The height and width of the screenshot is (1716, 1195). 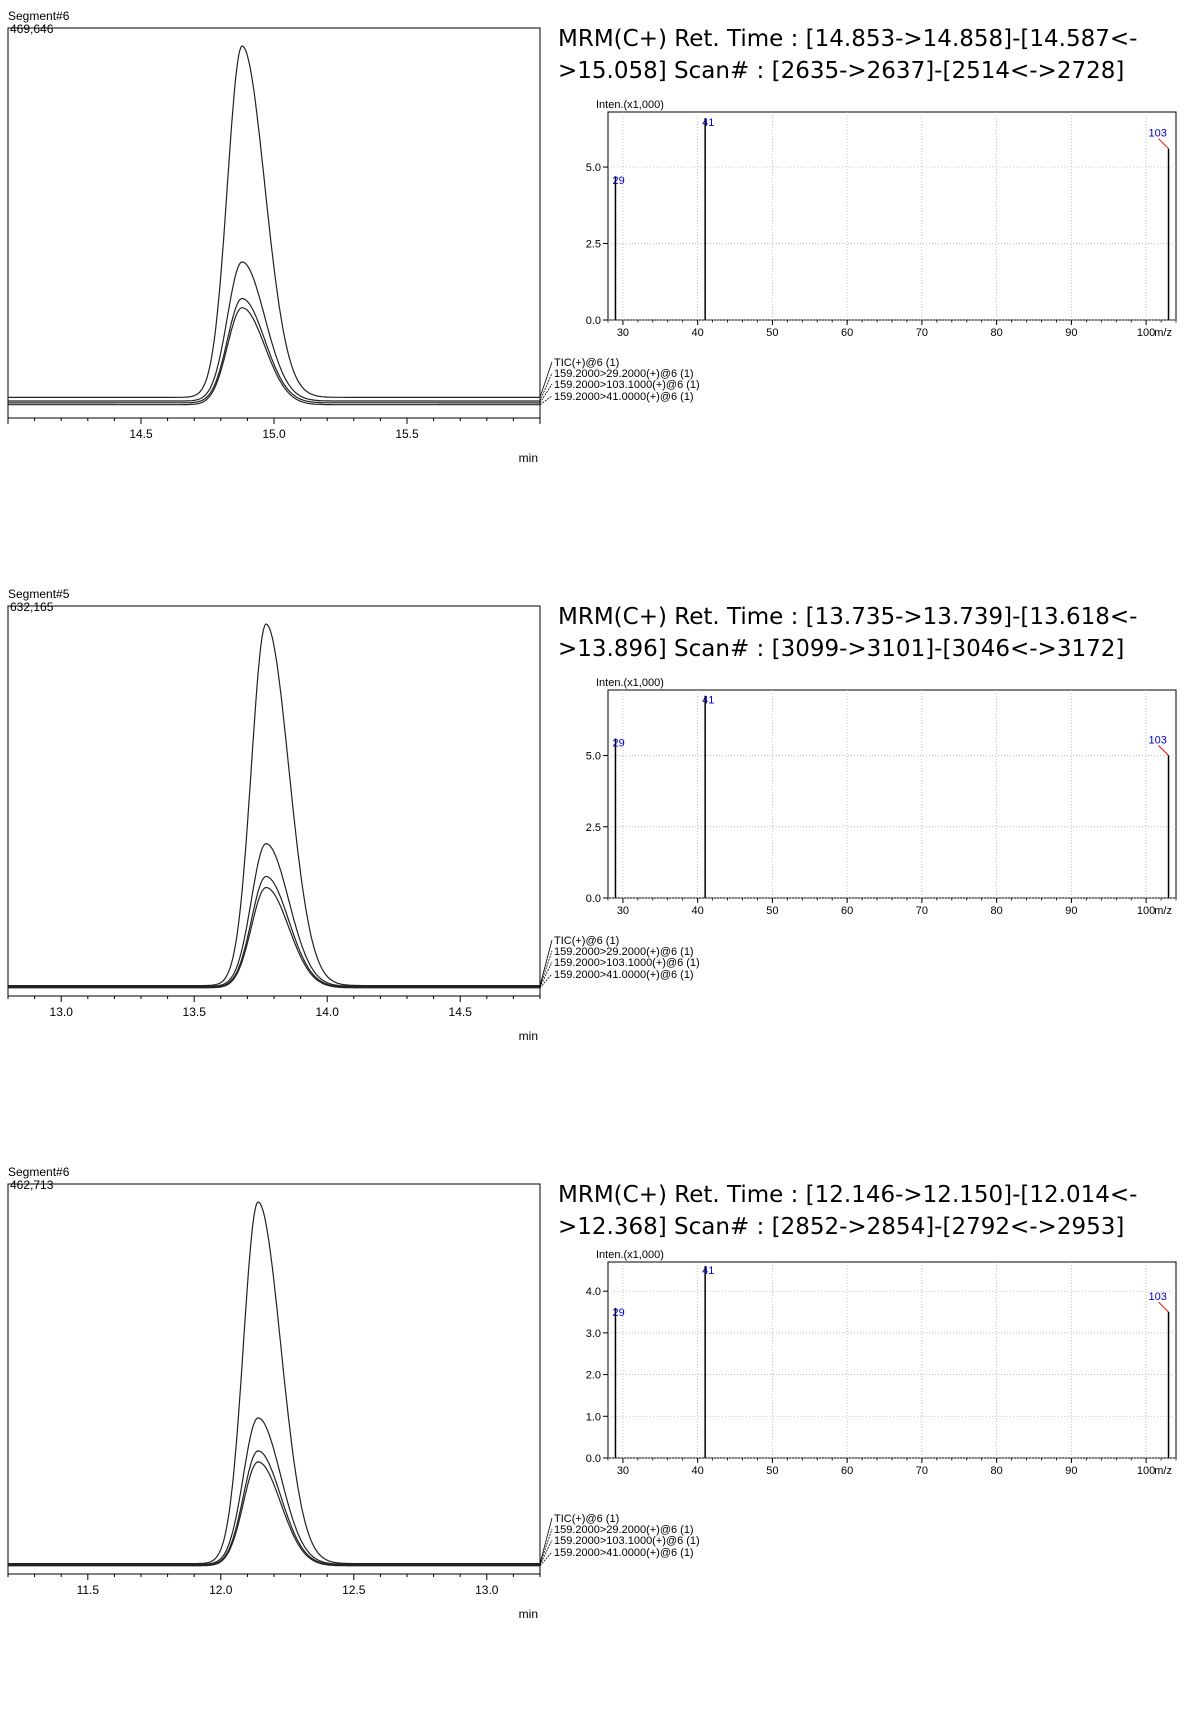 I want to click on chrom-tick-label: 11.5, so click(x=88, y=1590).